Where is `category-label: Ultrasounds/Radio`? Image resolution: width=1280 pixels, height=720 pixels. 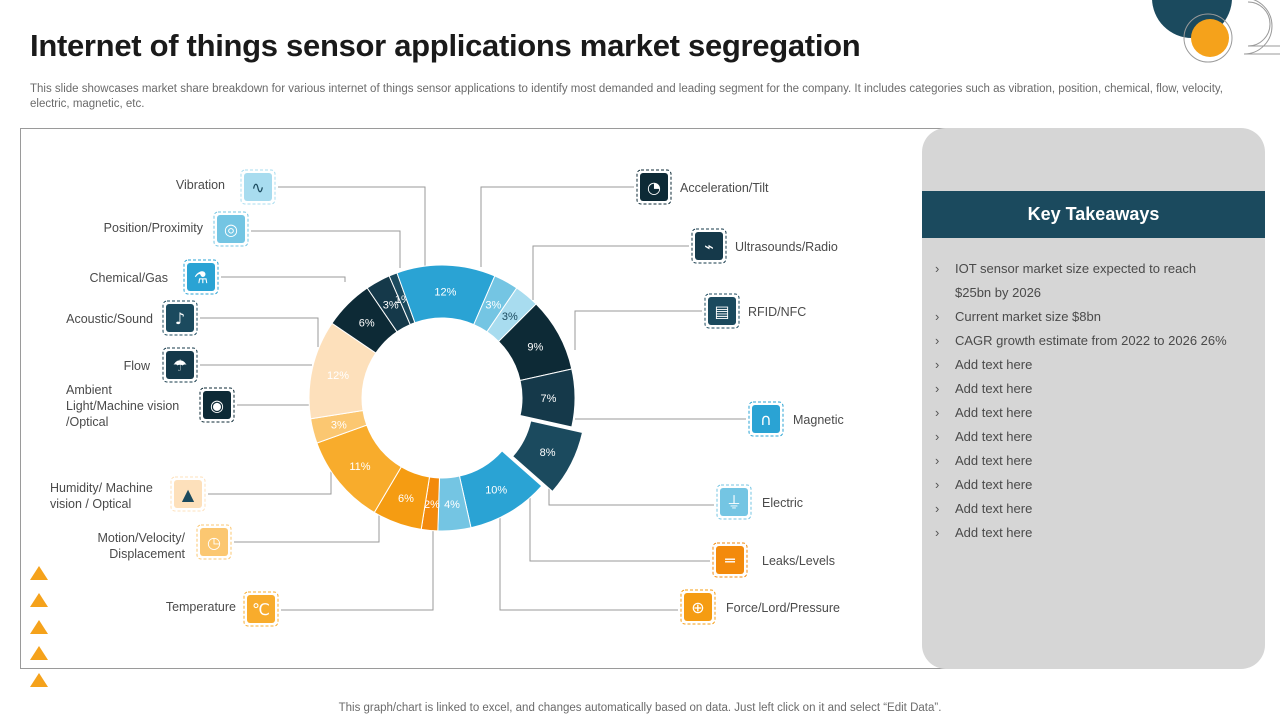 category-label: Ultrasounds/Radio is located at coordinates (786, 247).